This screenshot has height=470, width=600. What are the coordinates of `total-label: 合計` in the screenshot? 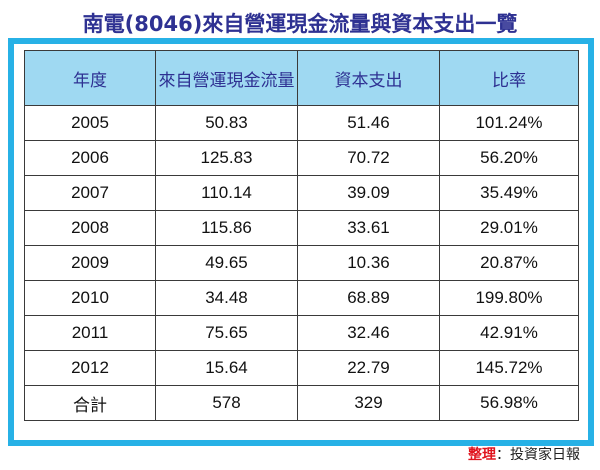 It's located at (90, 403).